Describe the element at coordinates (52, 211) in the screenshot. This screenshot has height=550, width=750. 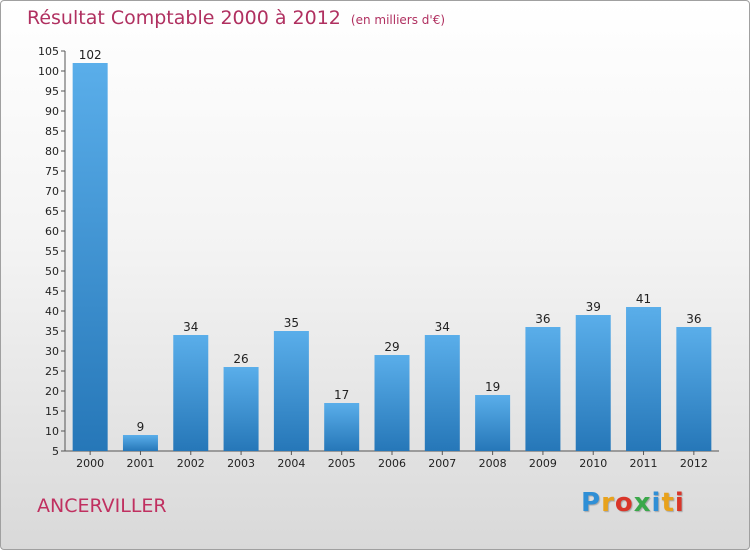
I see `y-tick-label: 65` at that location.